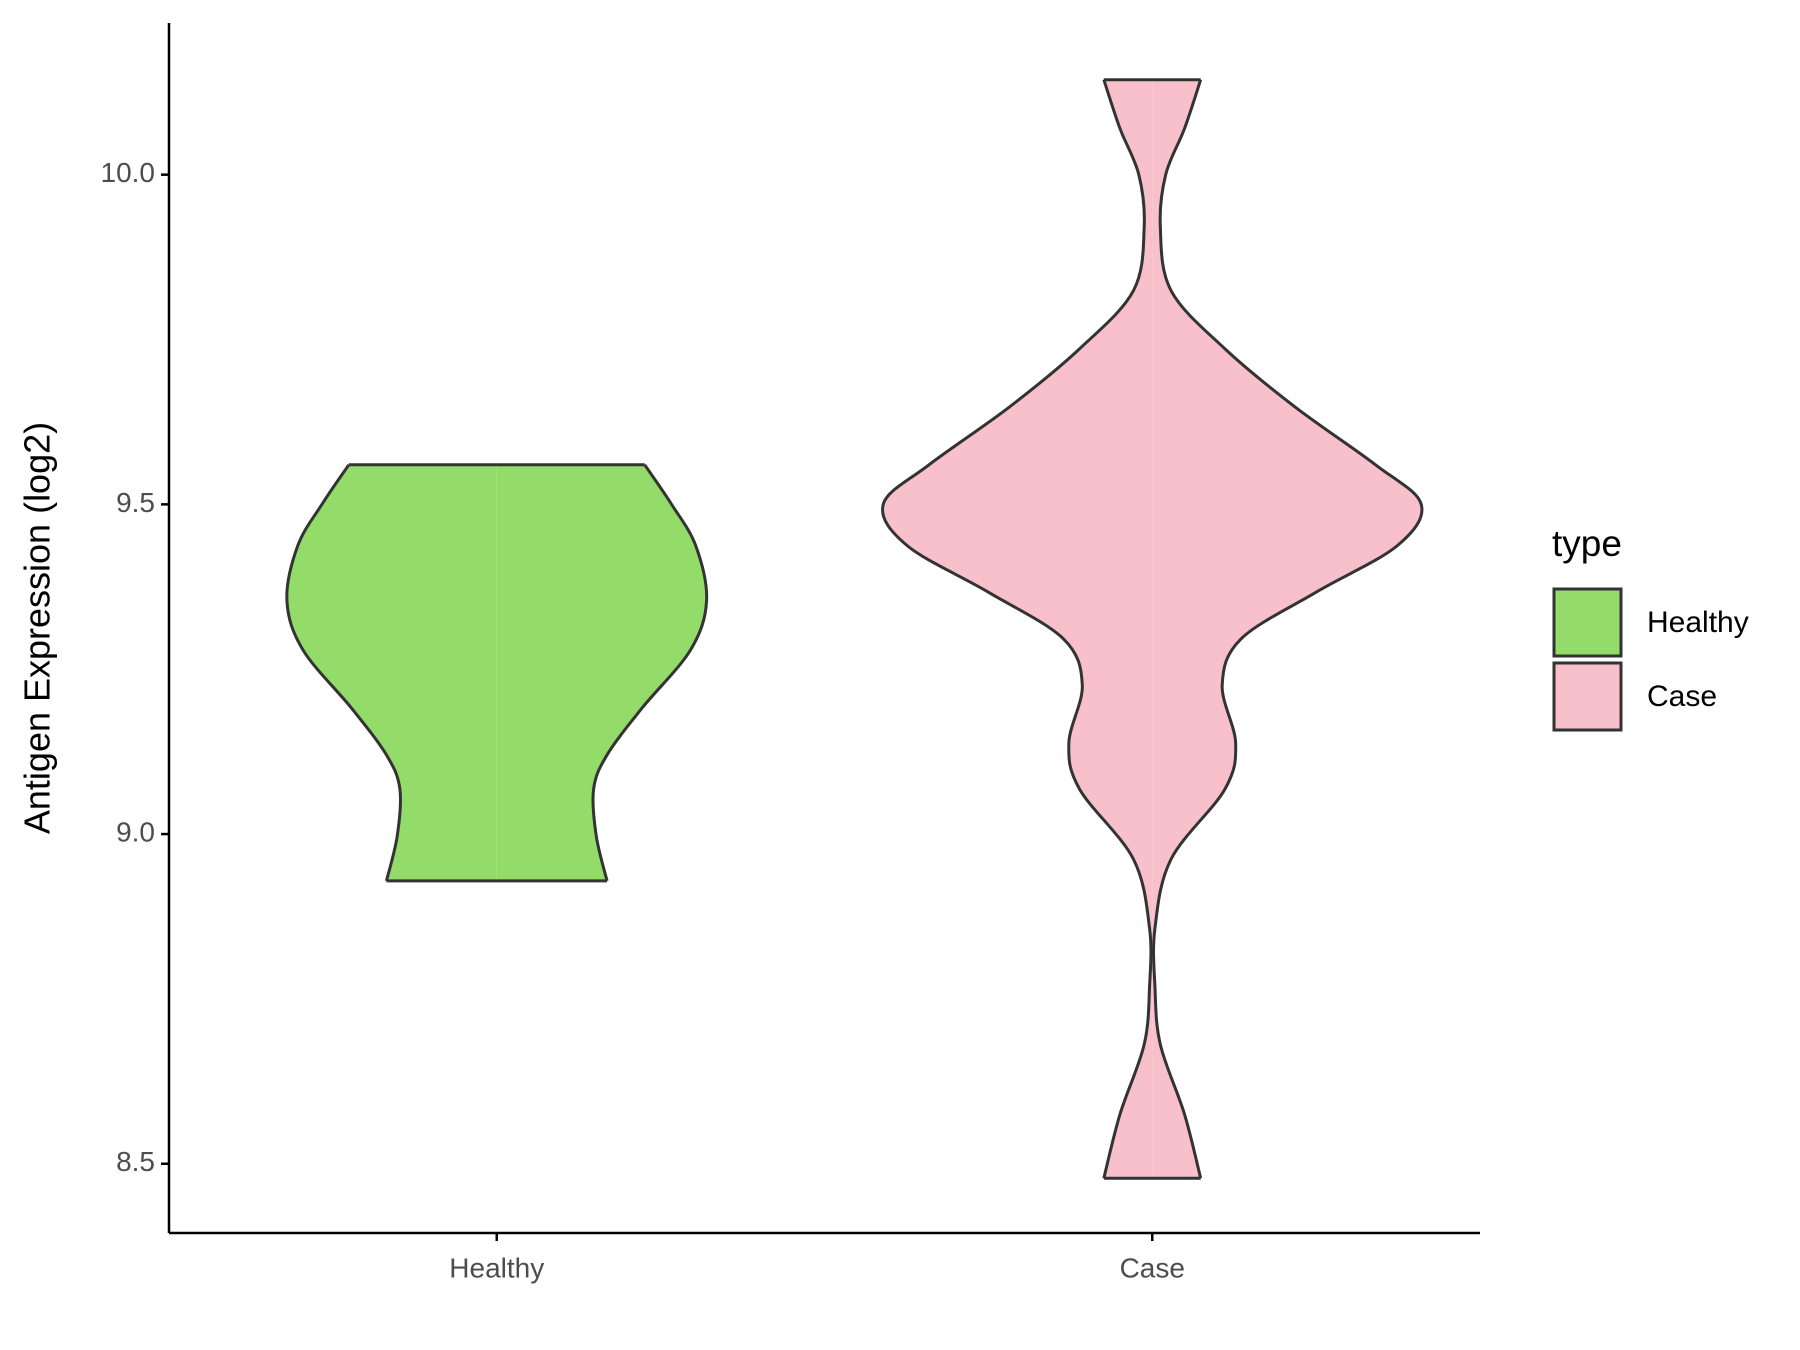  What do you see at coordinates (1698, 622) in the screenshot?
I see `legend-label: Healthy` at bounding box center [1698, 622].